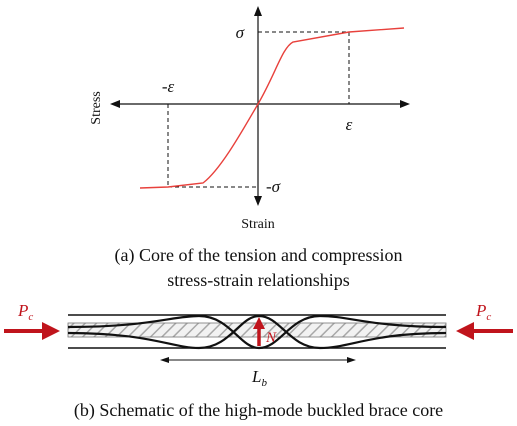 This screenshot has width=517, height=426. I want to click on sigma-negative-label: -σ, so click(273, 186).